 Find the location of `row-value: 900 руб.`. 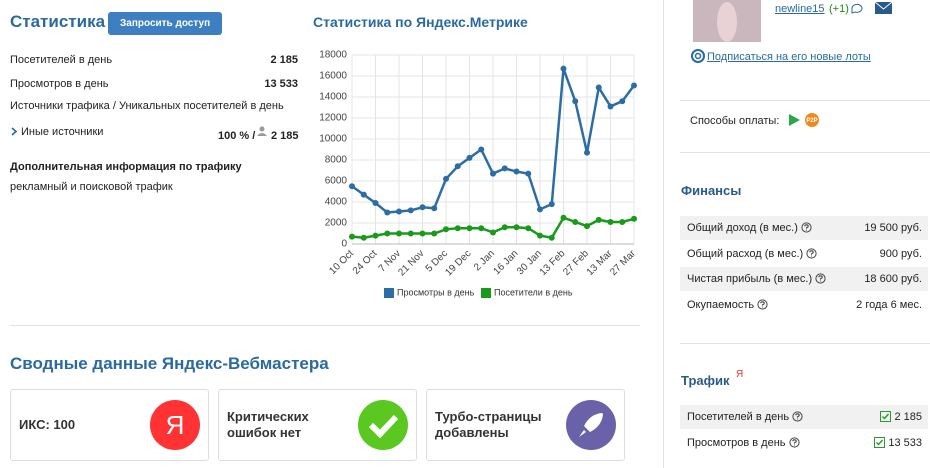

row-value: 900 руб. is located at coordinates (901, 254).